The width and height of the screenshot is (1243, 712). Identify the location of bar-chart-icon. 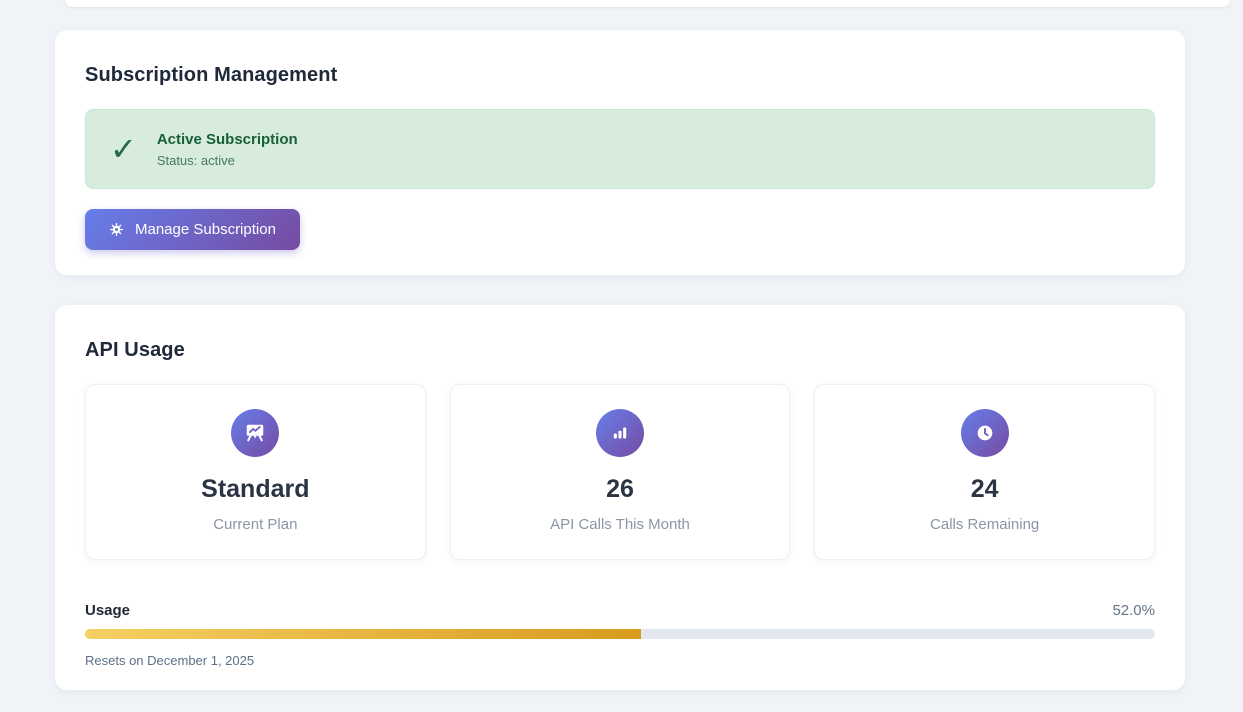
(619, 433).